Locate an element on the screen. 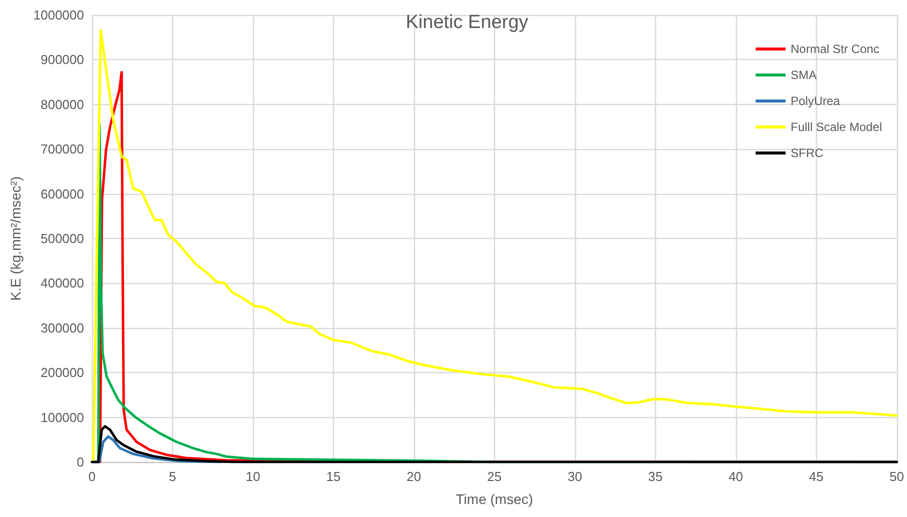 The width and height of the screenshot is (907, 517). x-tick-label: 50 is located at coordinates (897, 476).